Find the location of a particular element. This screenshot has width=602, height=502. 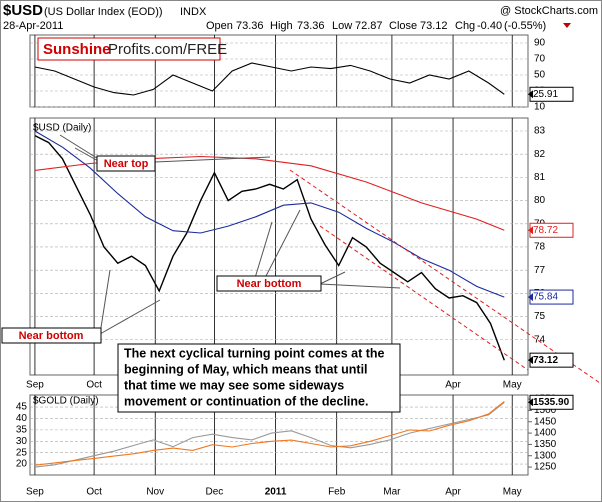

open-label: Open is located at coordinates (219, 26).